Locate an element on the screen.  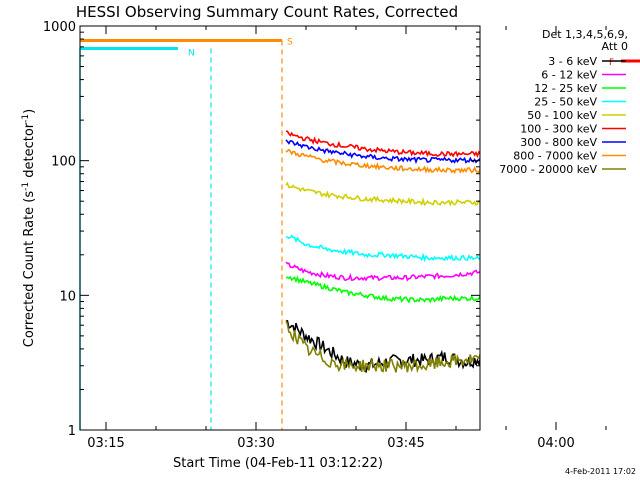
footer-date: 4-Feb-2011 17:02 is located at coordinates (600, 471).